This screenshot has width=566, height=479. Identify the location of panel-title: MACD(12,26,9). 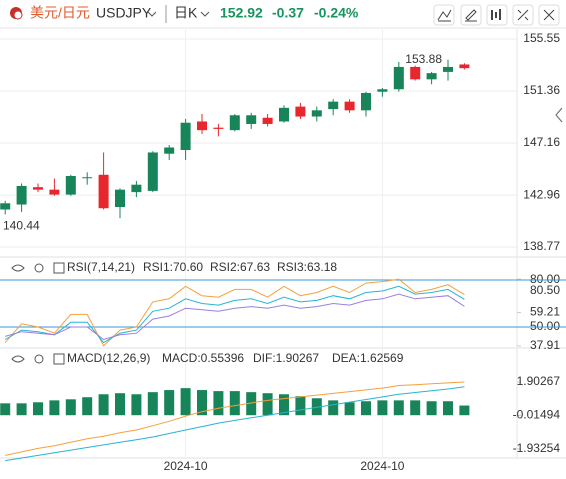
(108, 358).